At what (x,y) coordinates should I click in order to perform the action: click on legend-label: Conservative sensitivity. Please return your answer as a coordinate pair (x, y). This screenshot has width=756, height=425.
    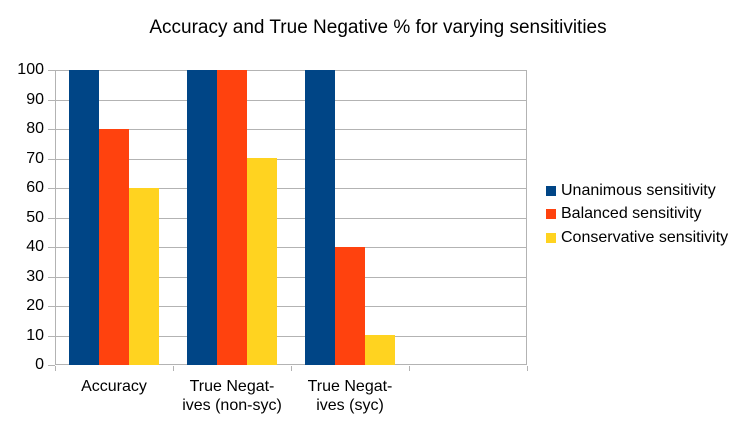
    Looking at the image, I should click on (645, 237).